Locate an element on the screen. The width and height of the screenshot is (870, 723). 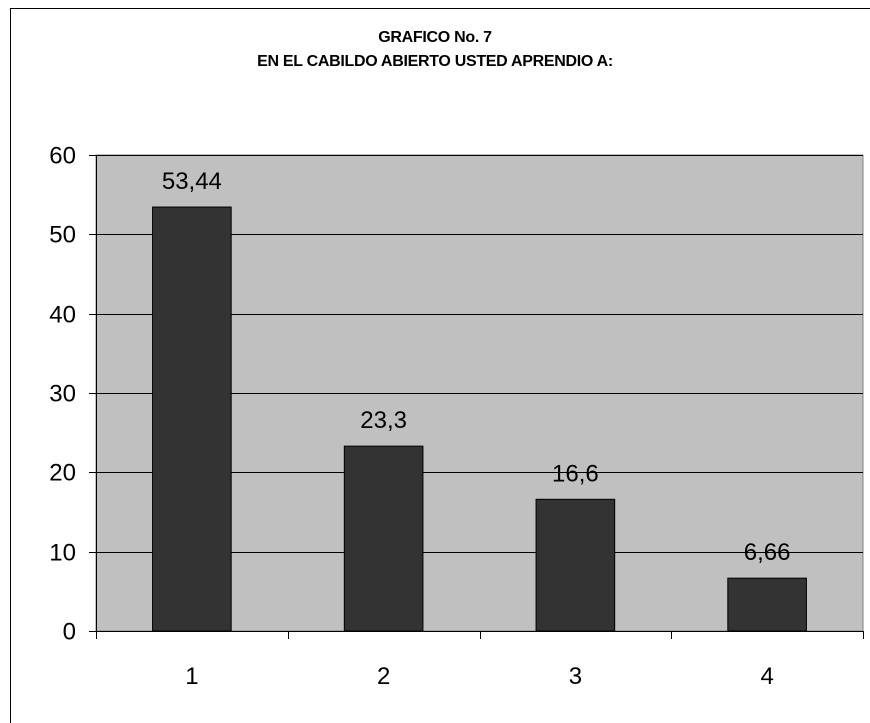
chart-title-line-2: EN EL CABILDO ABIERTO USTED APRENDIO A: is located at coordinates (435, 61).